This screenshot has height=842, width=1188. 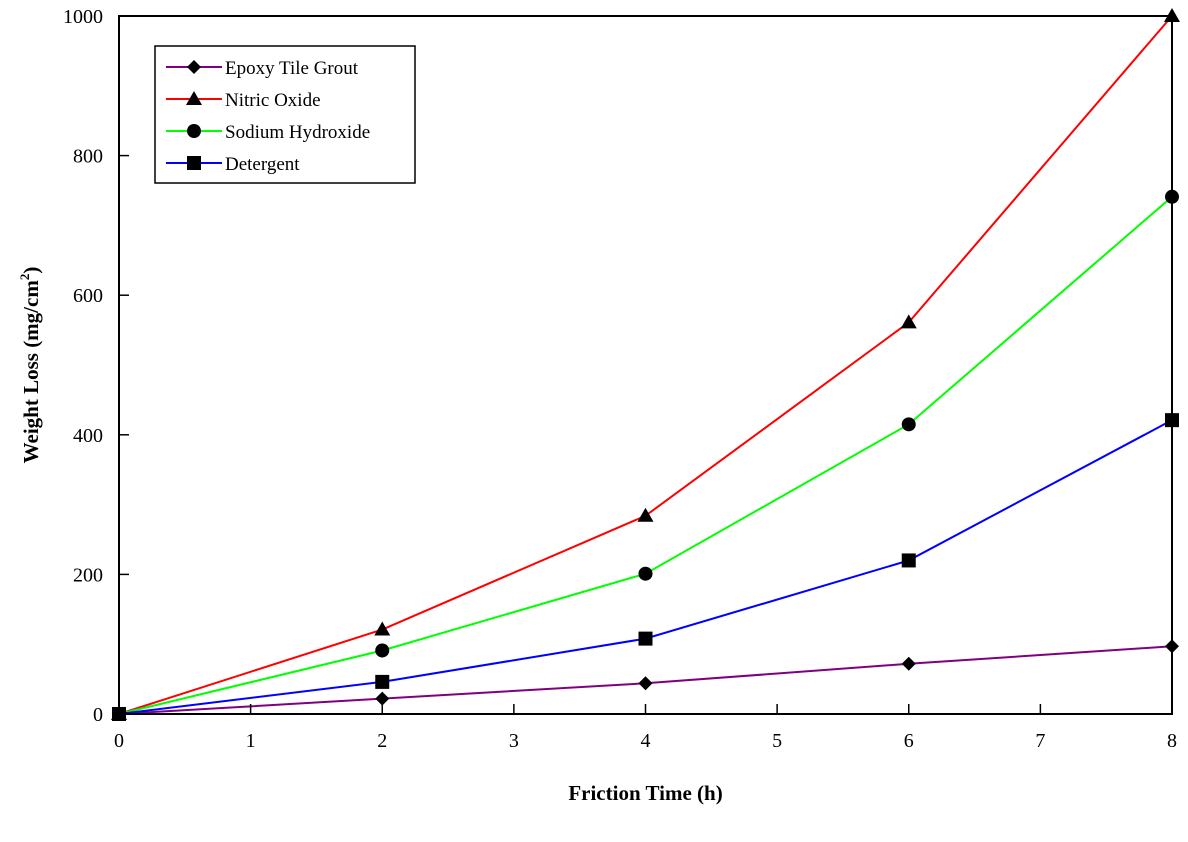 I want to click on legend-label-detergent: Detergent, so click(x=262, y=164).